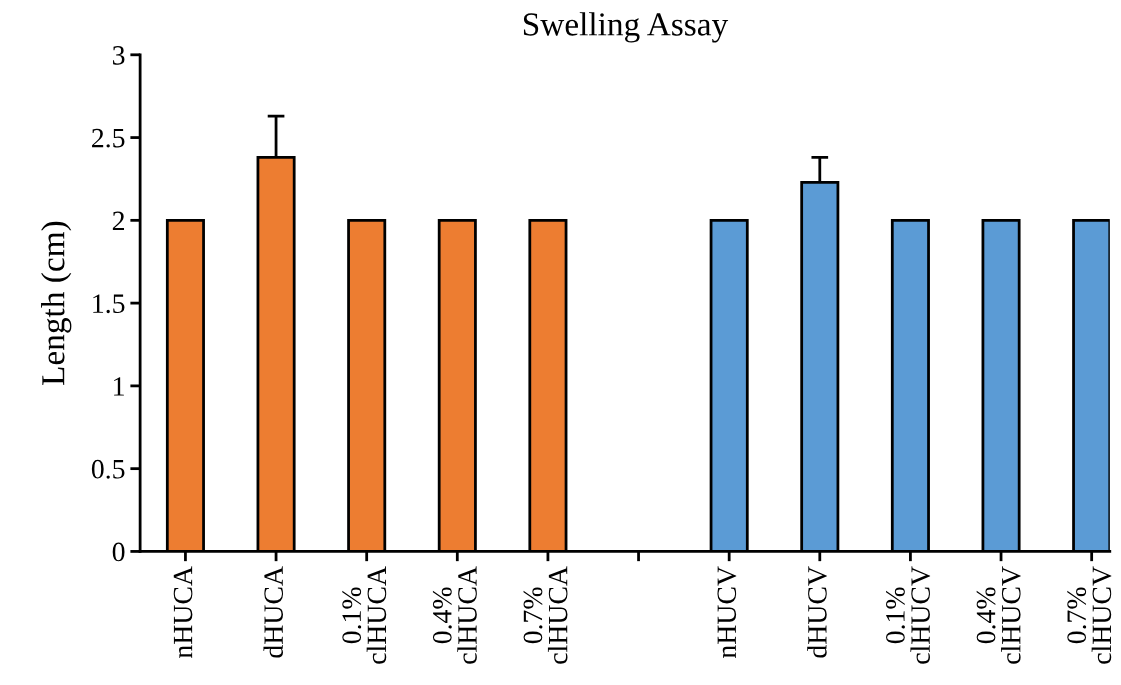 The image size is (1121, 685). I want to click on y-tick-label: 2.5, so click(108, 138).